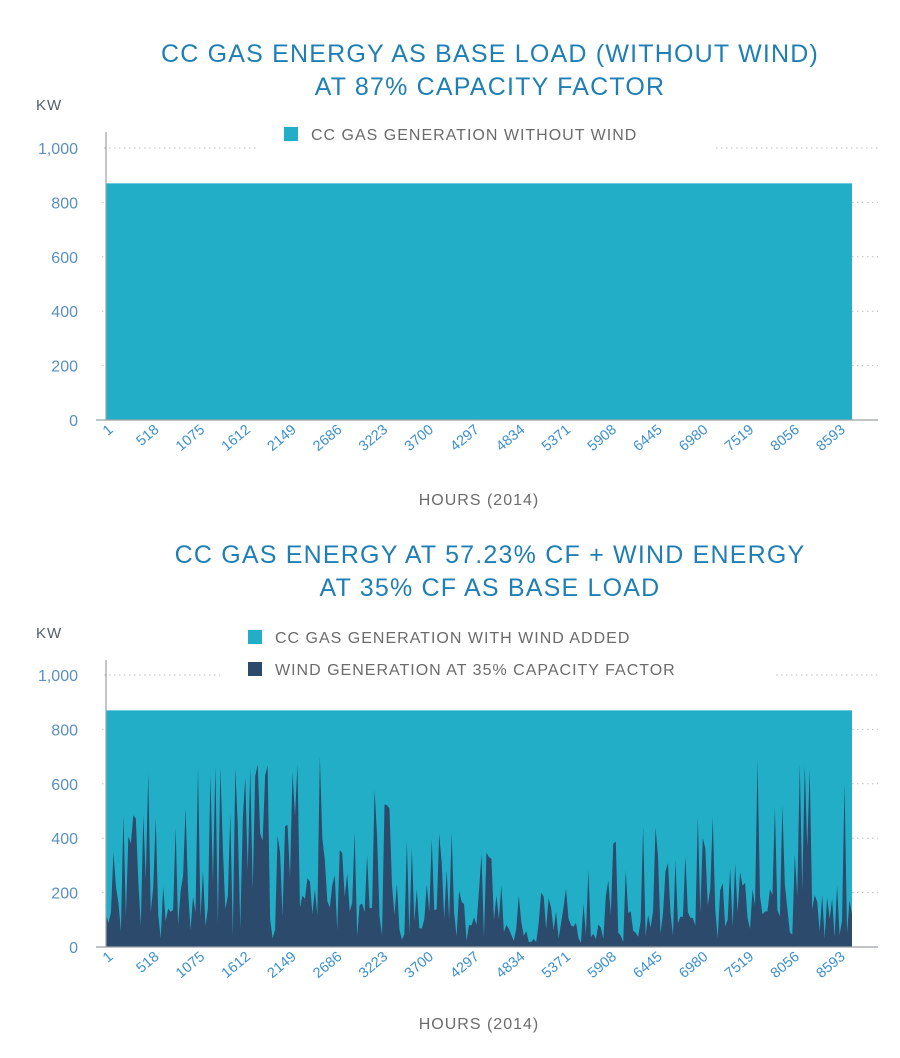  What do you see at coordinates (490, 555) in the screenshot?
I see `chart-title-line-1: CC GAS ENERGY AT 57.23% CF + WIND ENERGY` at bounding box center [490, 555].